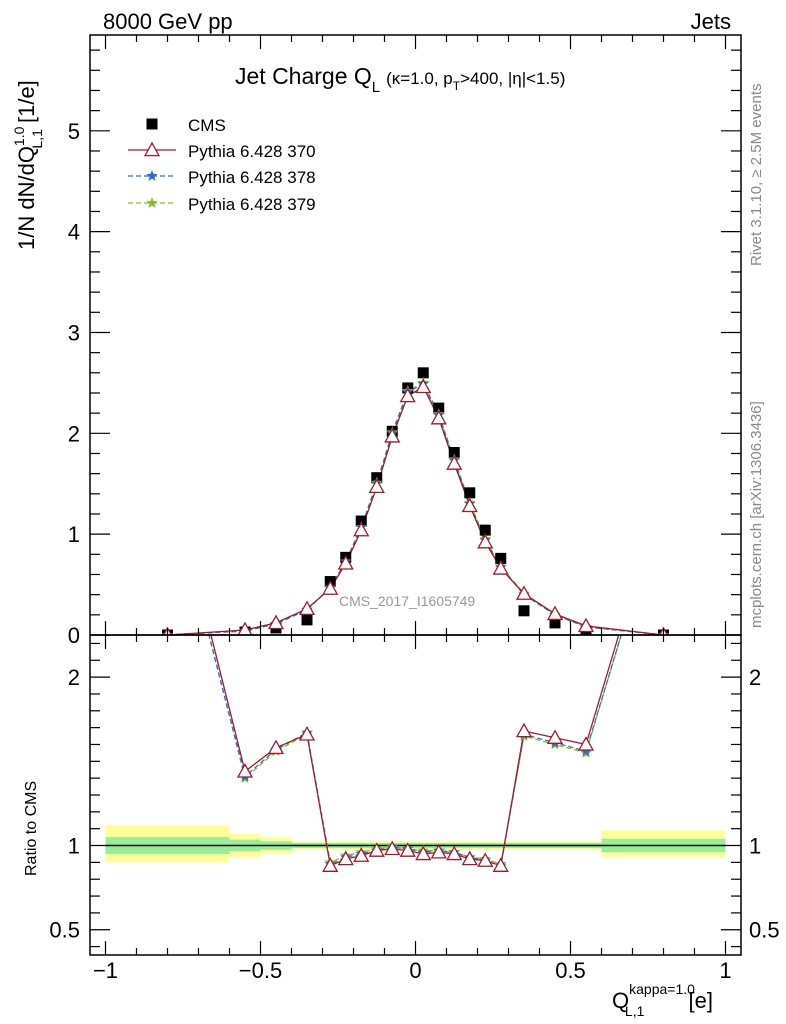  What do you see at coordinates (711, 21) in the screenshot?
I see `header-jets: Jets` at bounding box center [711, 21].